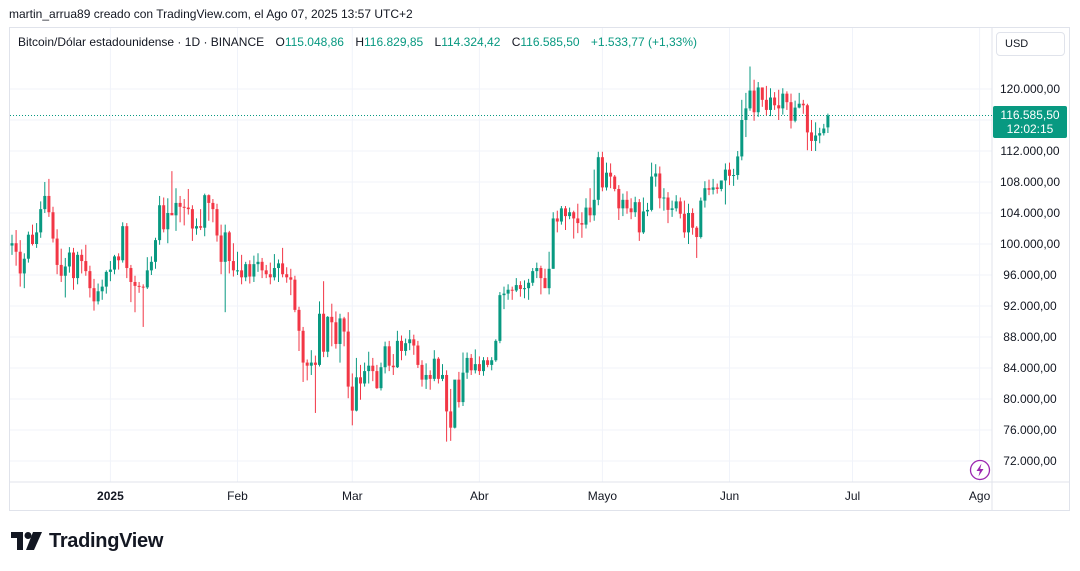  What do you see at coordinates (1030, 44) in the screenshot?
I see `currency-selector-button: USD` at bounding box center [1030, 44].